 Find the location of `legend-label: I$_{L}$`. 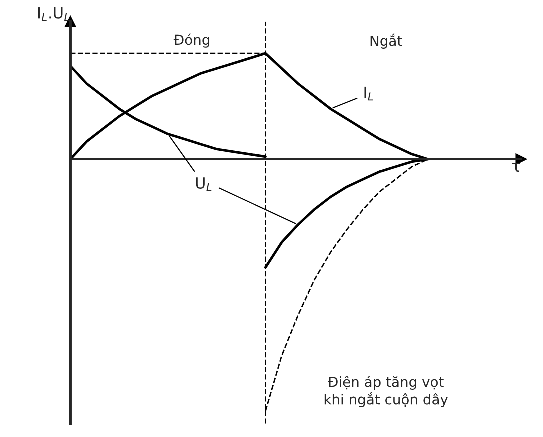

legend-label: I$_{L}$ is located at coordinates (369, 93).